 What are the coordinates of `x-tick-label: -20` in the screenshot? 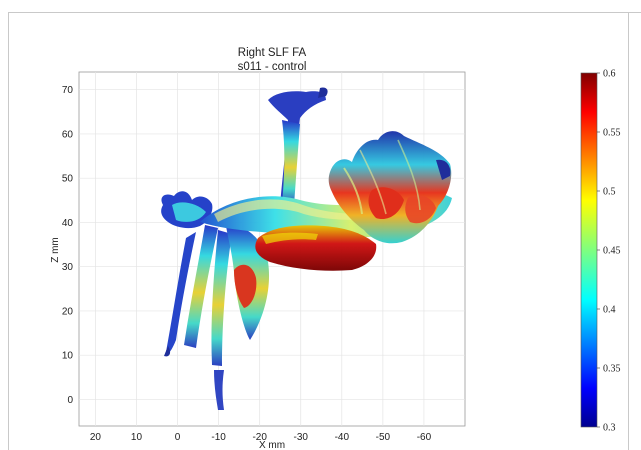 It's located at (259, 437).